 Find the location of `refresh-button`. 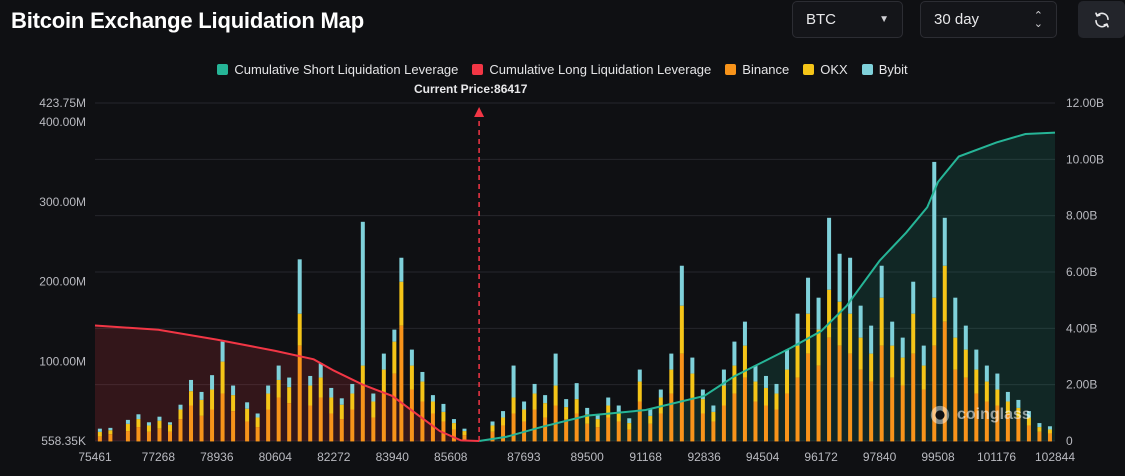

refresh-button is located at coordinates (1101, 19).